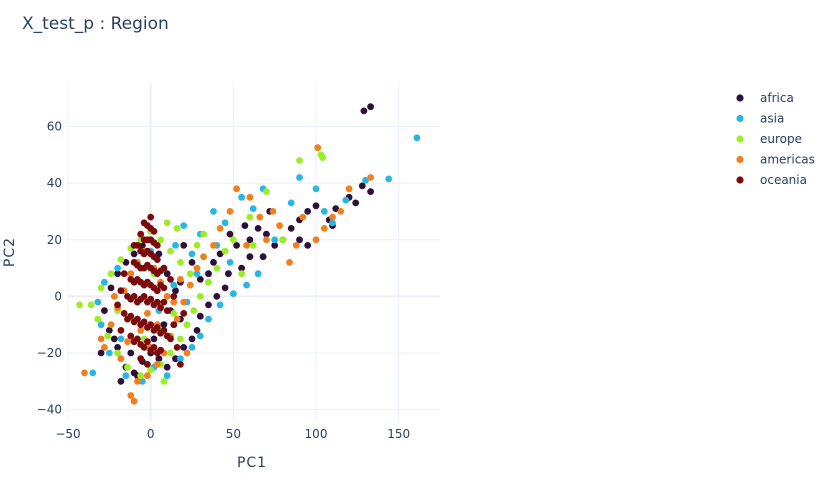 The width and height of the screenshot is (822, 492). I want to click on x-tick-label: 50, so click(233, 434).